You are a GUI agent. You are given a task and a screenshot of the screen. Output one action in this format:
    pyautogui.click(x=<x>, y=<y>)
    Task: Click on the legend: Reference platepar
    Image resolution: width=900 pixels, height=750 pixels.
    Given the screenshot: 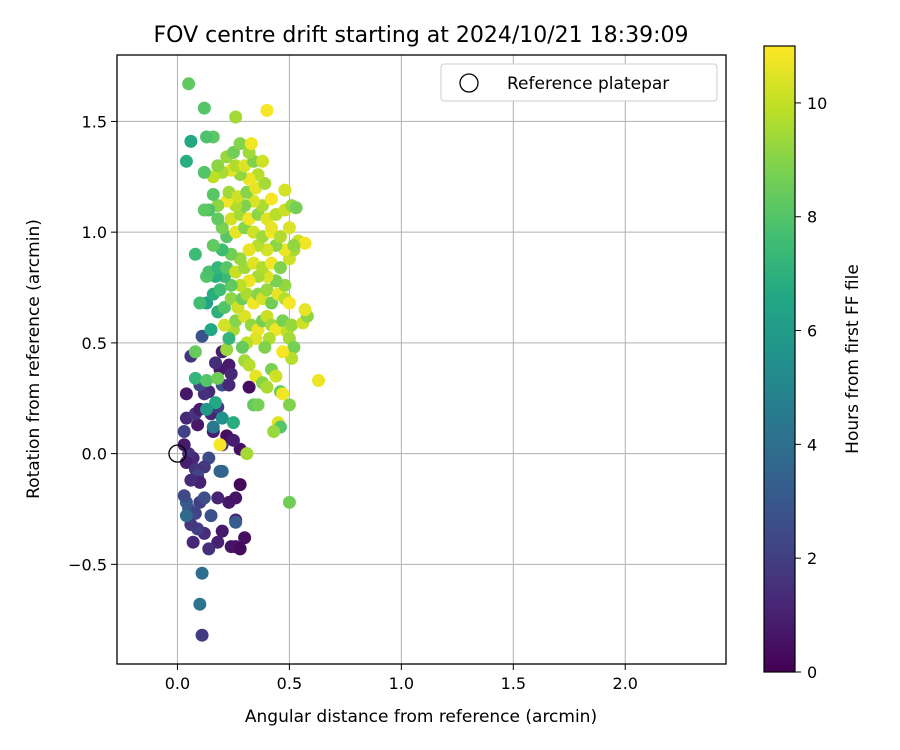 What is the action you would take?
    pyautogui.click(x=579, y=82)
    